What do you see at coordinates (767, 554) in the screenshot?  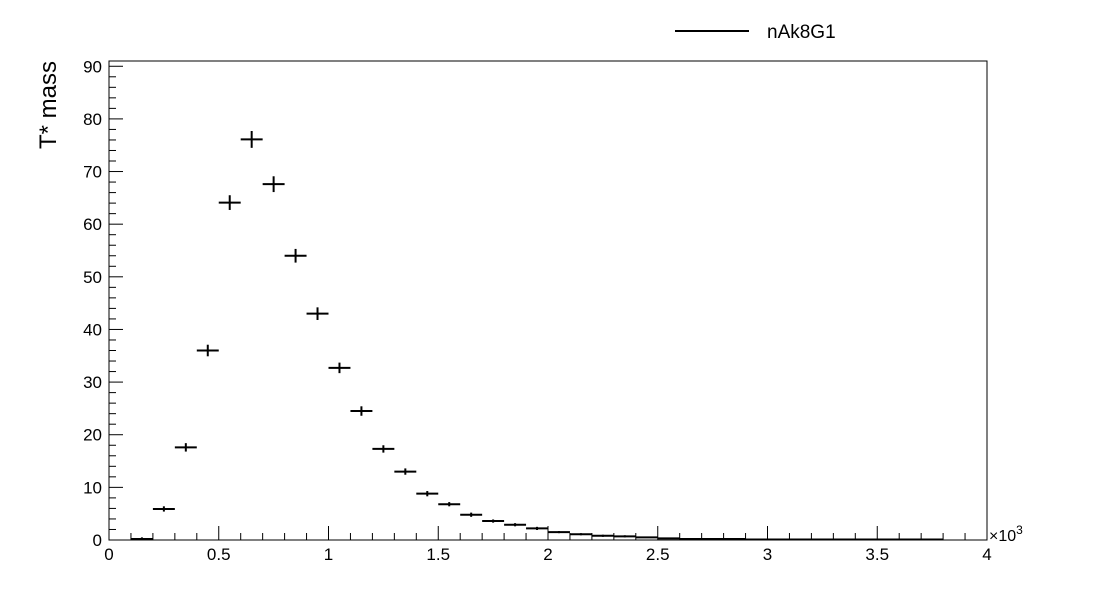 I see `x-tick-label: 3` at bounding box center [767, 554].